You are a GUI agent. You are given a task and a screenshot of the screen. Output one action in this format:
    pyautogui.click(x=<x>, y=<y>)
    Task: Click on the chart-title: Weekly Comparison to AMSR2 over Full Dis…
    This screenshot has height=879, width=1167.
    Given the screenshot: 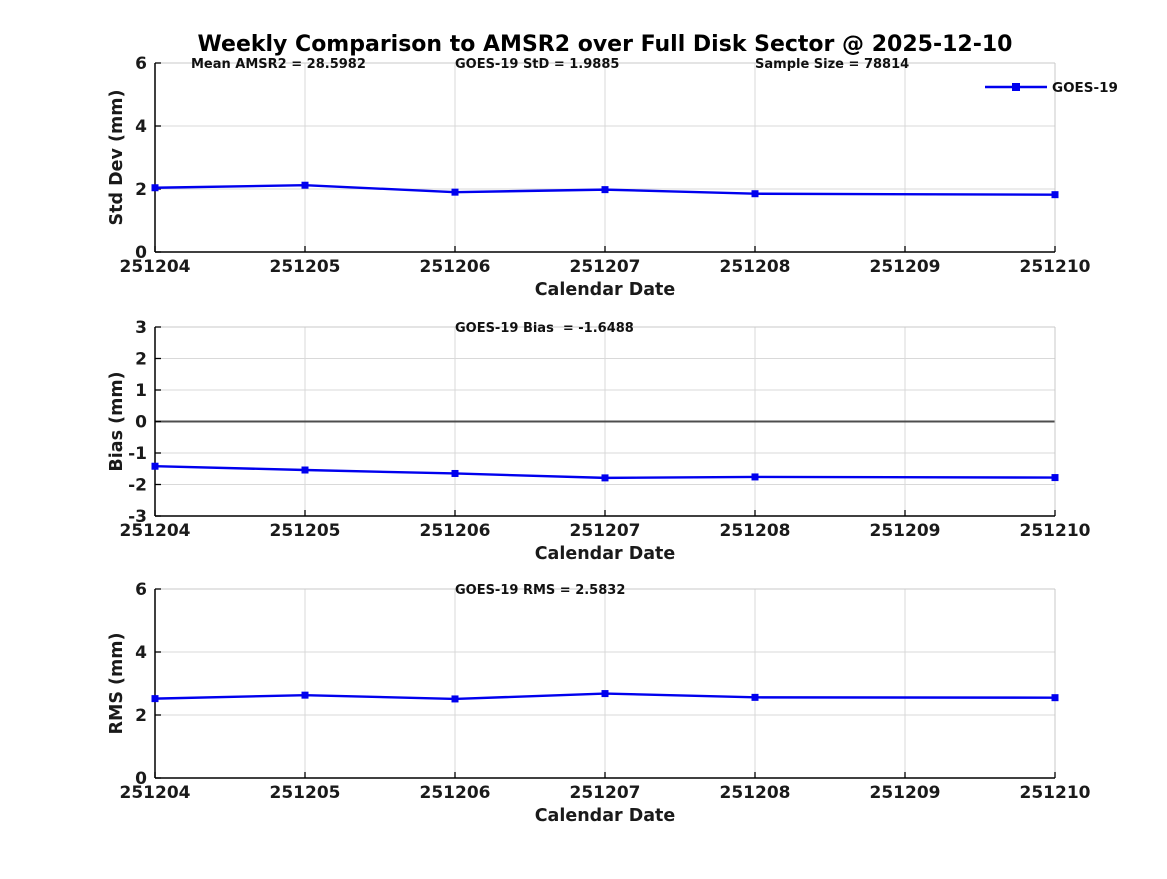 What is the action you would take?
    pyautogui.click(x=605, y=44)
    